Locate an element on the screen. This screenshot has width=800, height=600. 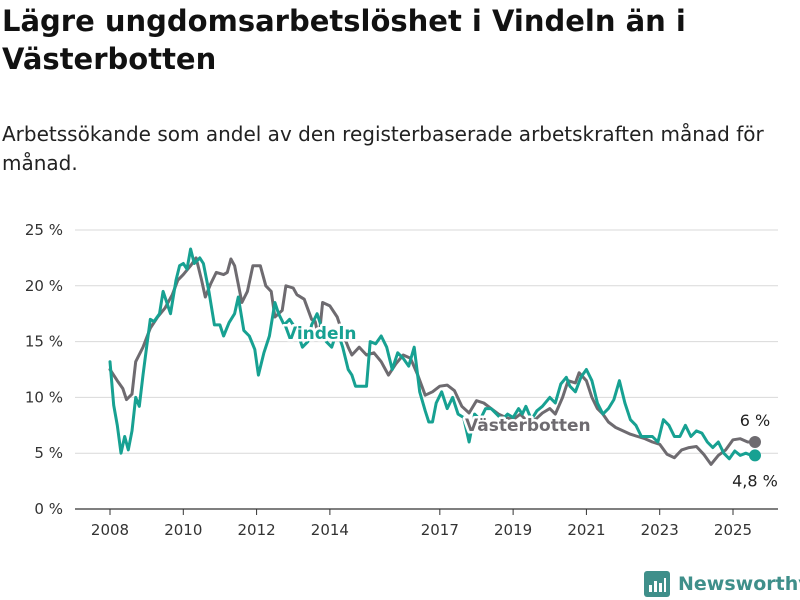
x-tick-label: 2014 is located at coordinates (330, 530).